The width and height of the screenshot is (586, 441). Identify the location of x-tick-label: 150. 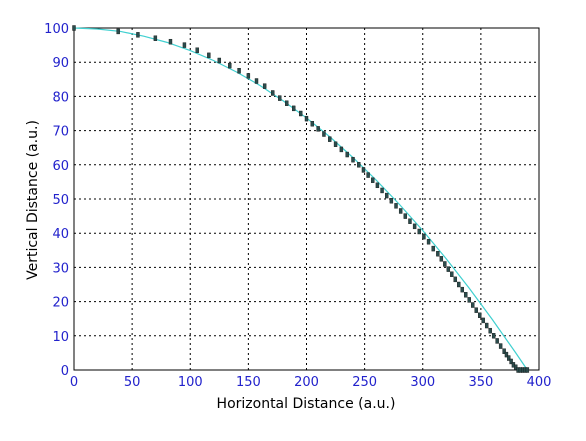
(248, 382).